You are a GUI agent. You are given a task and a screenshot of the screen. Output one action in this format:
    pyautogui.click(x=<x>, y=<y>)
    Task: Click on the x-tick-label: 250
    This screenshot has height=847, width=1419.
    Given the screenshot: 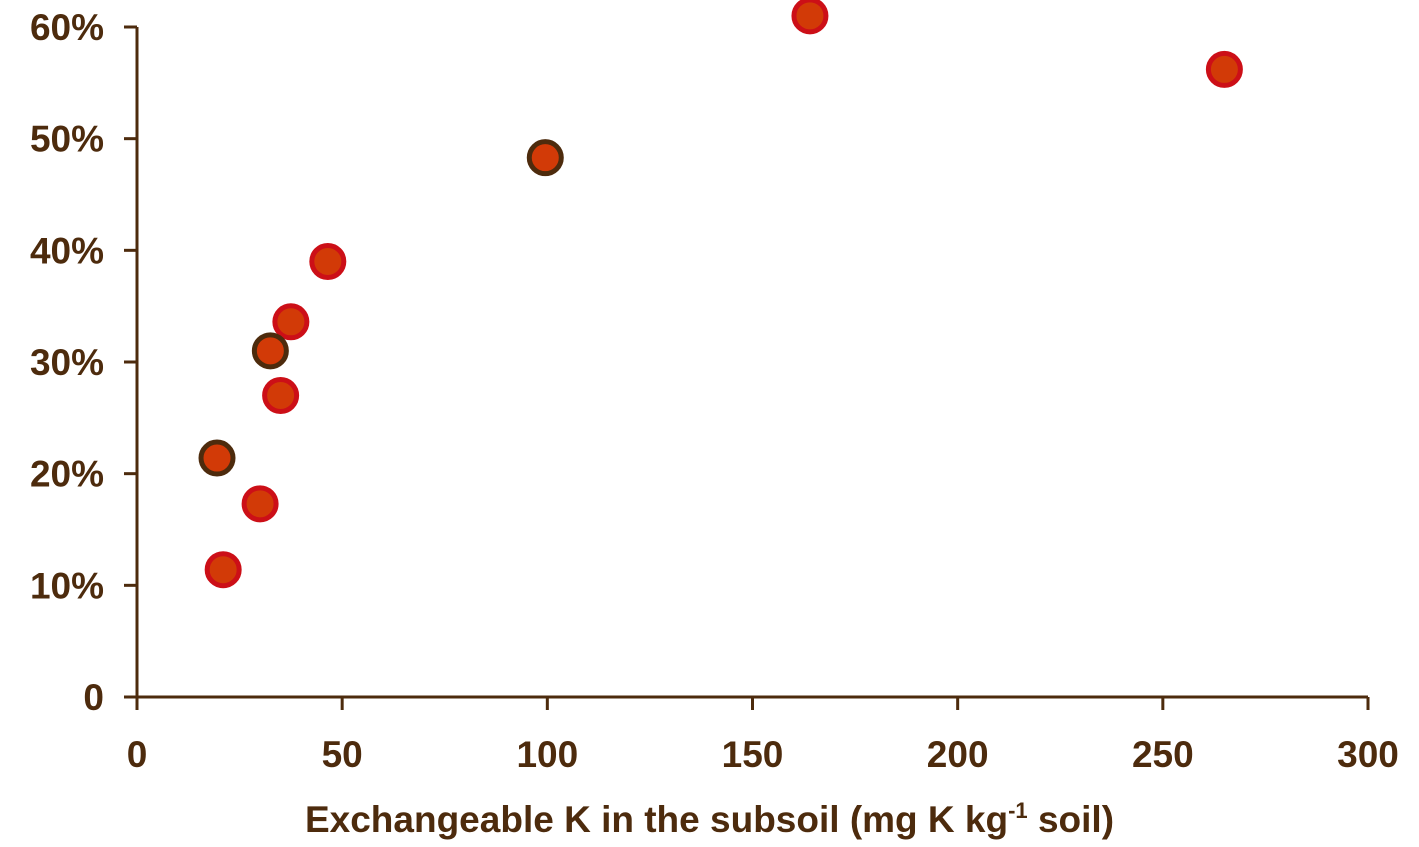 What is the action you would take?
    pyautogui.click(x=1163, y=754)
    